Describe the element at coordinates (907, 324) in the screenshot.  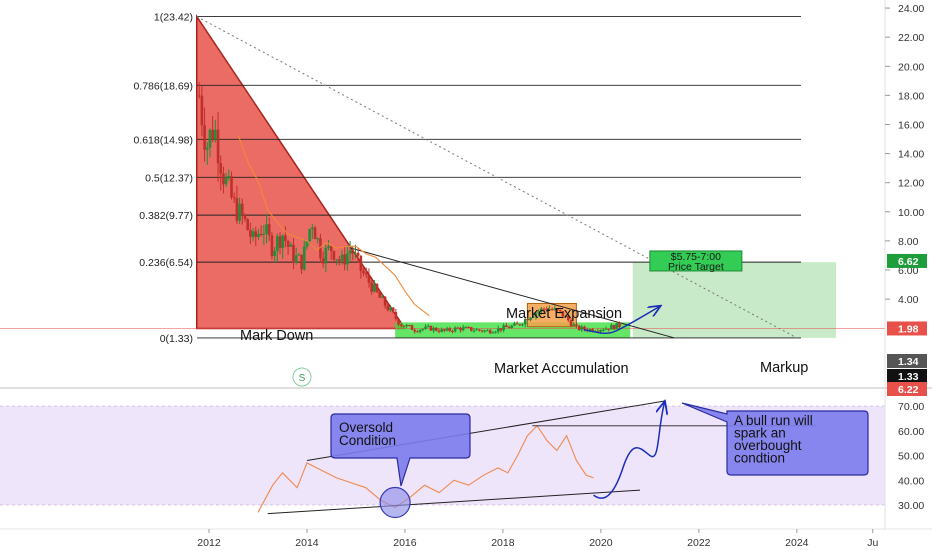
I see `price-badges: 6.62 1.98 1.34 1.336.22` at that location.